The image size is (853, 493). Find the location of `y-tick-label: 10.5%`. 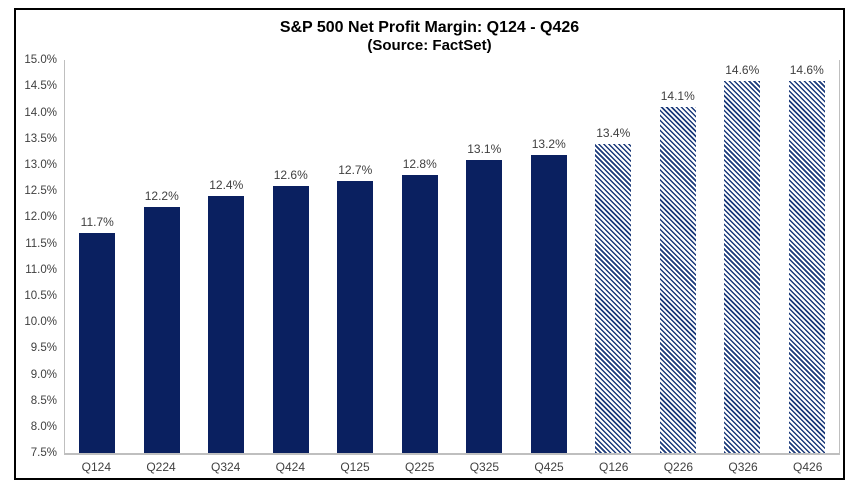

y-tick-label: 10.5% is located at coordinates (40, 295).